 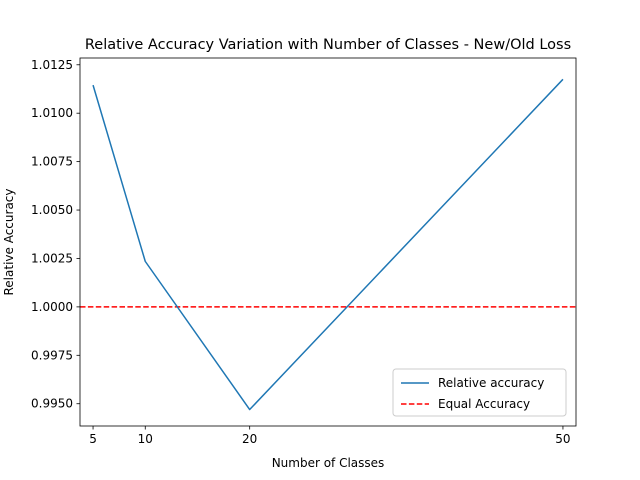 I want to click on x-tick-label-1: 10, so click(x=145, y=439).